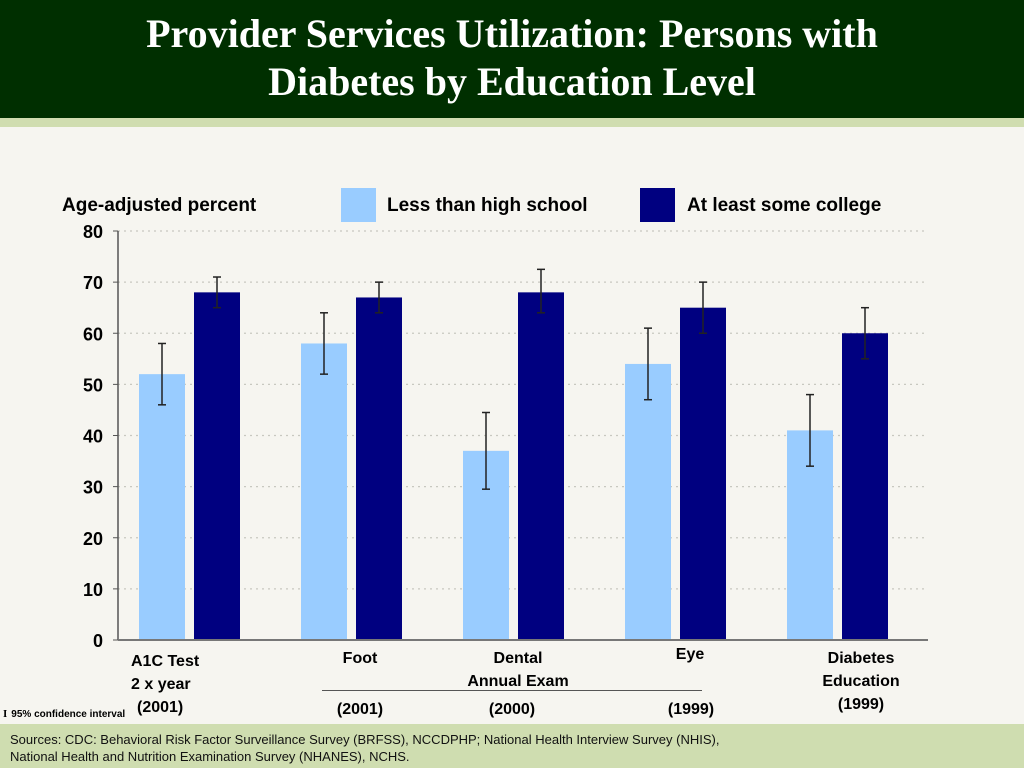  I want to click on y-tick-label: 0, so click(98, 641).